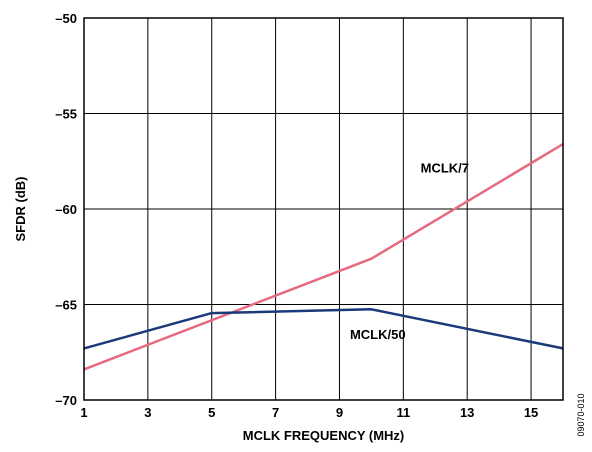  I want to click on x-tick-label: 3, so click(147, 412).